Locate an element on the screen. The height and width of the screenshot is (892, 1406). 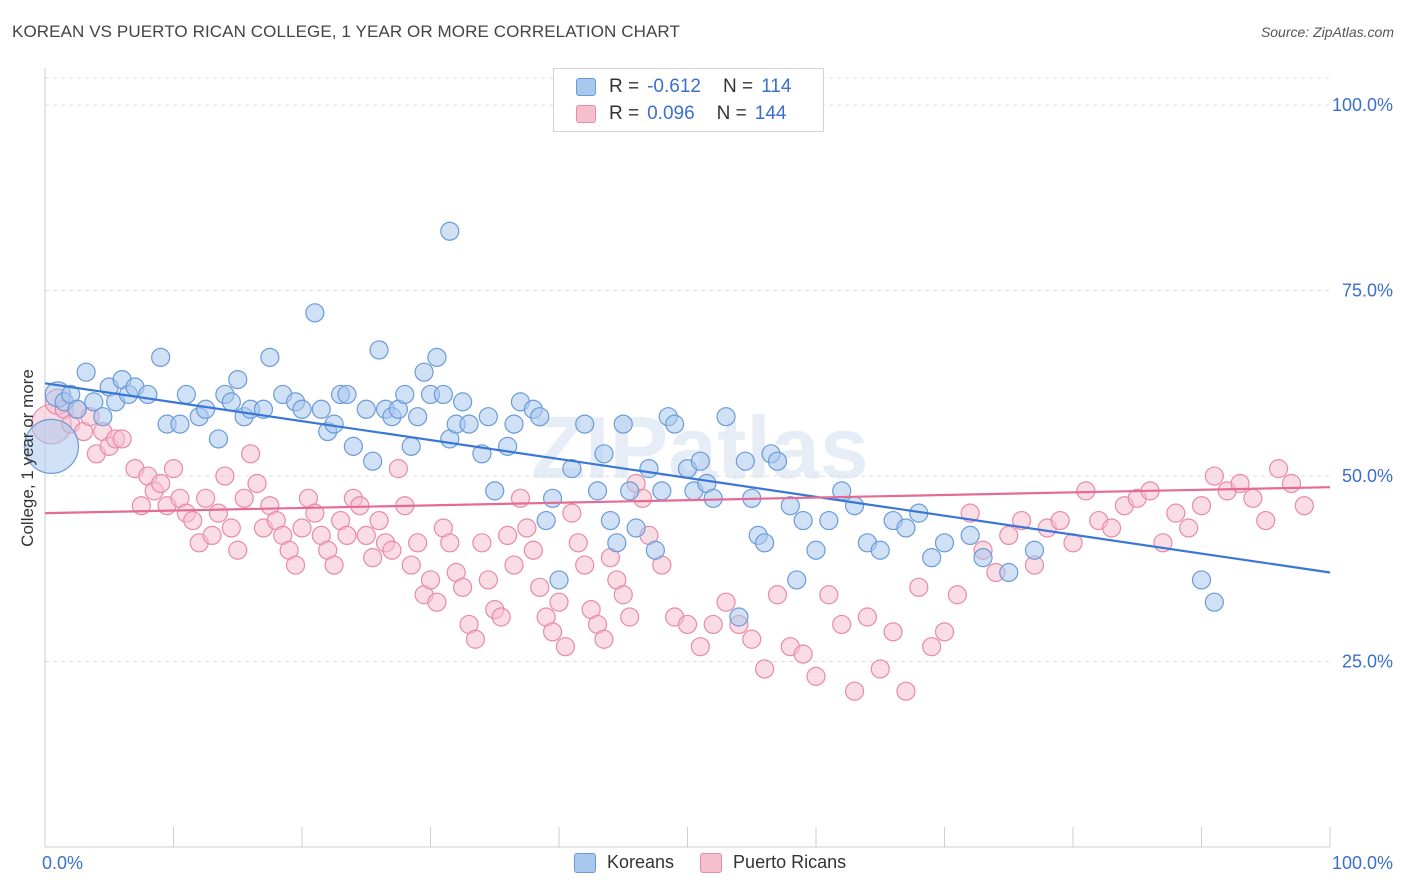
r-value: 0.096 is located at coordinates (671, 113).